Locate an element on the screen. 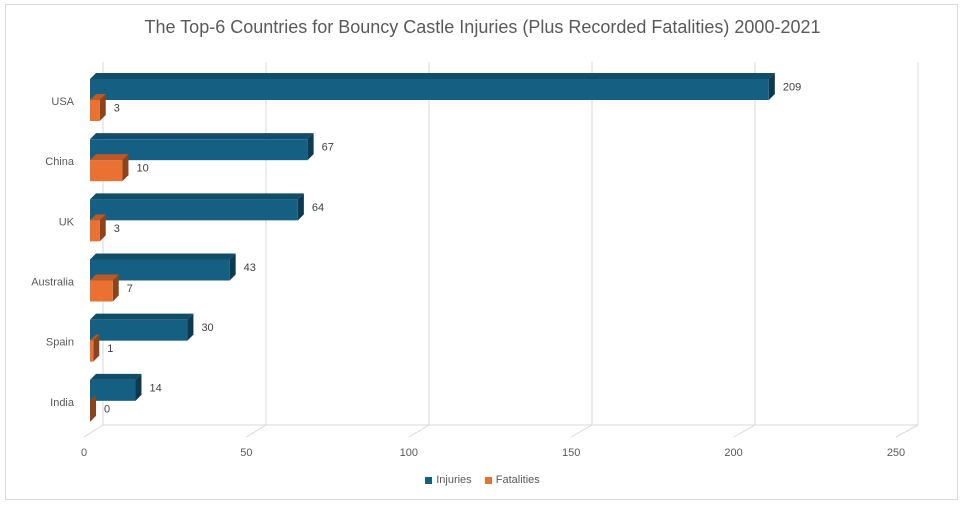 This screenshot has height=508, width=965. data-label: 30 is located at coordinates (207, 328).